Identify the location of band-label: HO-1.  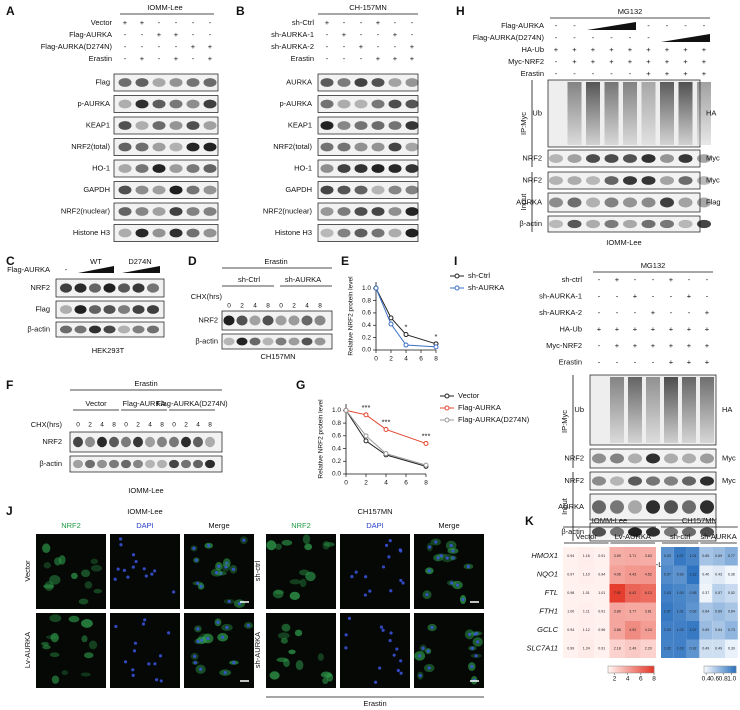
(303, 167).